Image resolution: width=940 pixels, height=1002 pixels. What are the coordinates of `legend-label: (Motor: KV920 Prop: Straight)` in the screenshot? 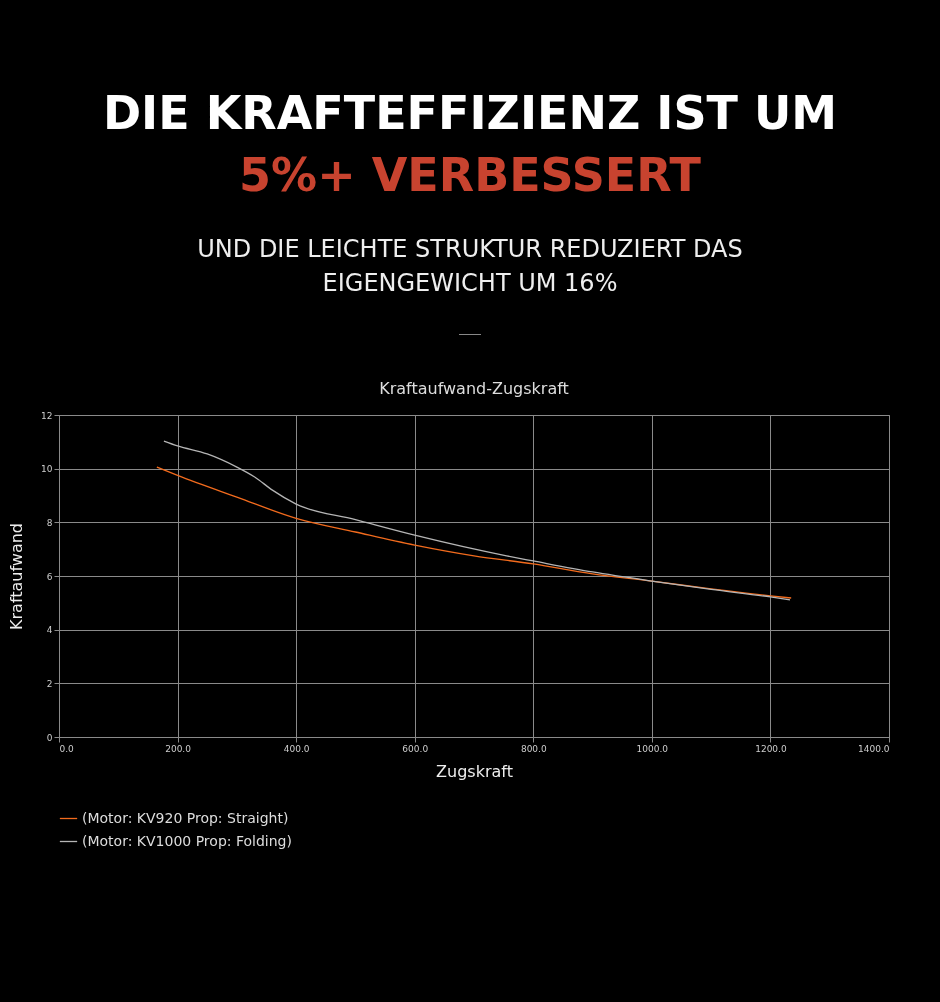 It's located at (185, 817).